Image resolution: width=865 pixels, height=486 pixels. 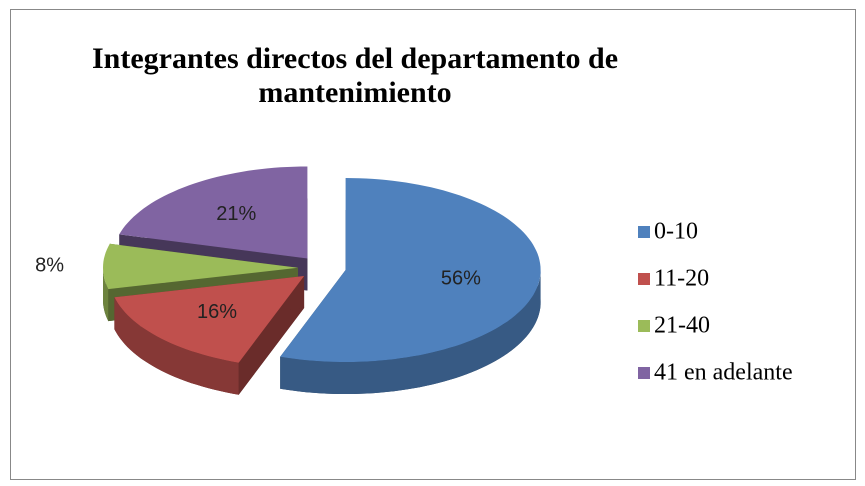 What do you see at coordinates (236, 214) in the screenshot?
I see `data-label: 21%` at bounding box center [236, 214].